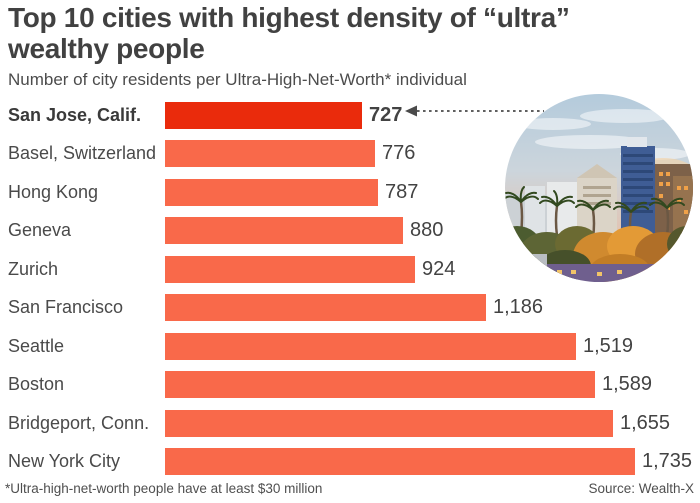 The height and width of the screenshot is (503, 700). Describe the element at coordinates (641, 488) in the screenshot. I see `source-credit: Source: Wealth-X` at that location.